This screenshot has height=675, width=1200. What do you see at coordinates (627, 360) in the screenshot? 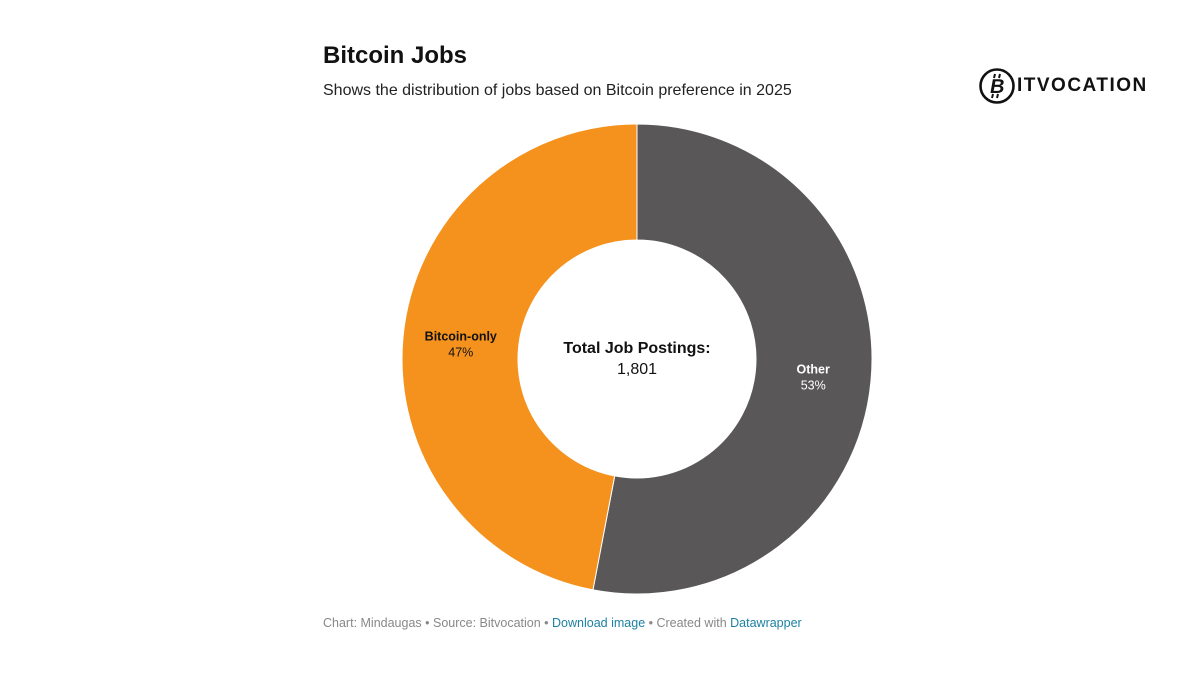
I see `slice-labels-layer: Other 53% Bitcoin-only 47%` at bounding box center [627, 360].